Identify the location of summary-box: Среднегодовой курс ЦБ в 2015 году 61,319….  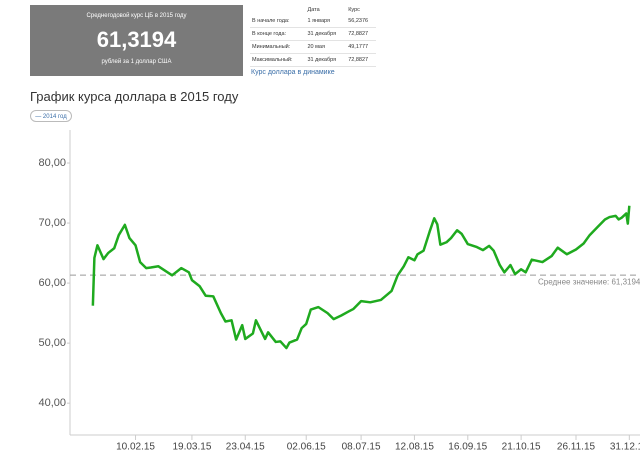
(136, 40).